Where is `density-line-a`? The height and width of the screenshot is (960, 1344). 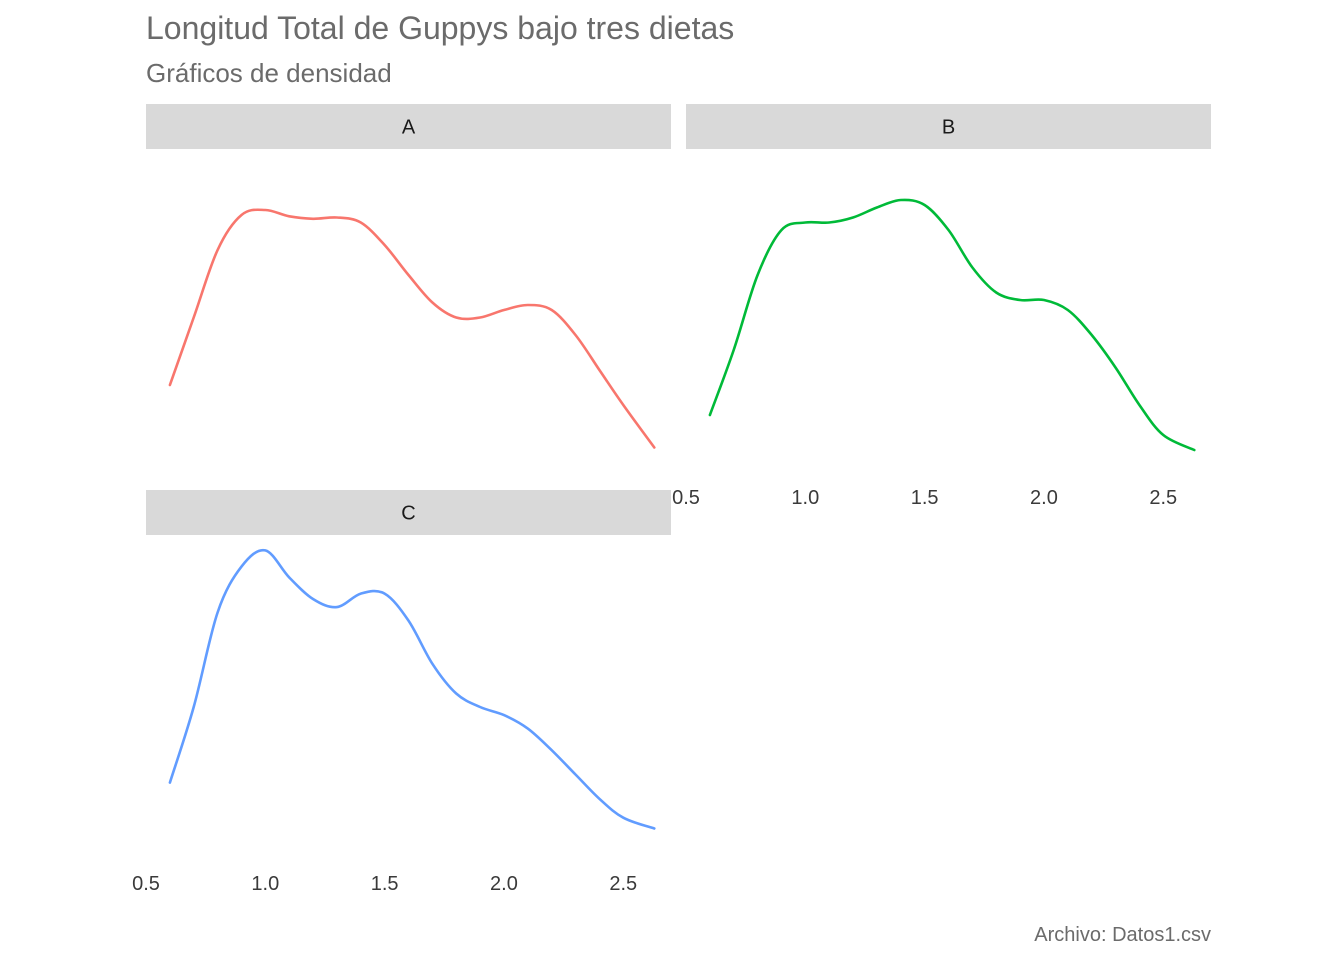
density-line-a is located at coordinates (412, 328).